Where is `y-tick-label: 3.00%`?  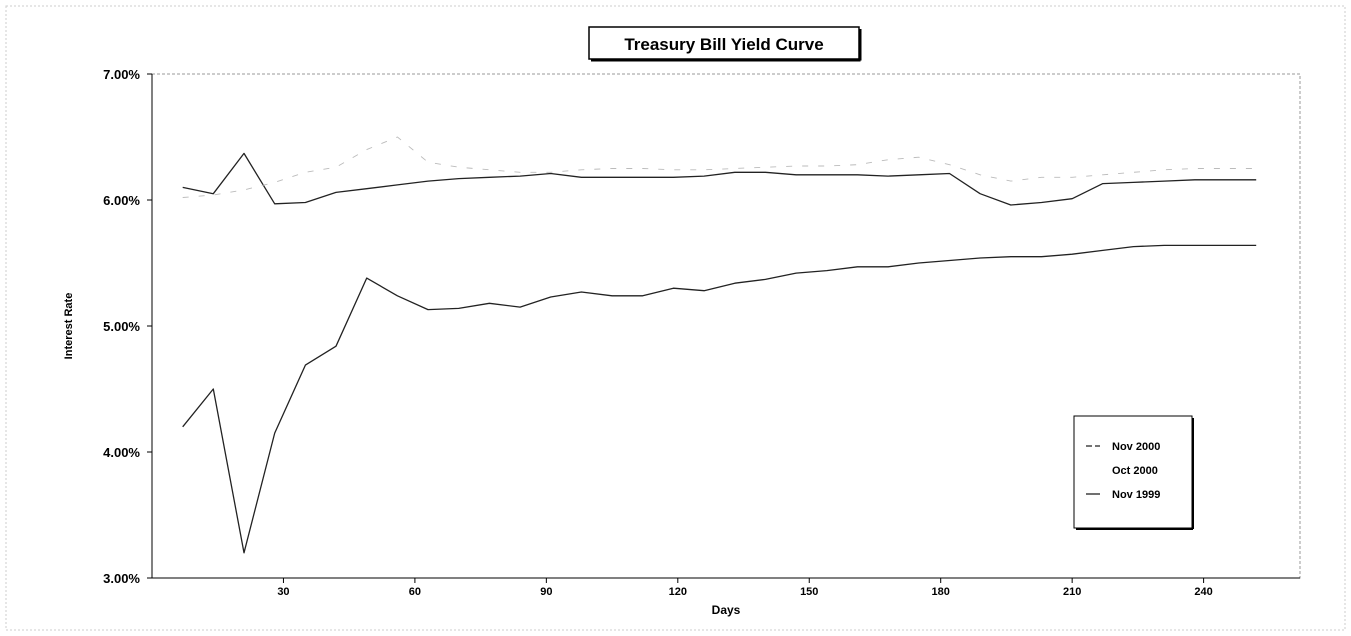
y-tick-label: 3.00% is located at coordinates (121, 578).